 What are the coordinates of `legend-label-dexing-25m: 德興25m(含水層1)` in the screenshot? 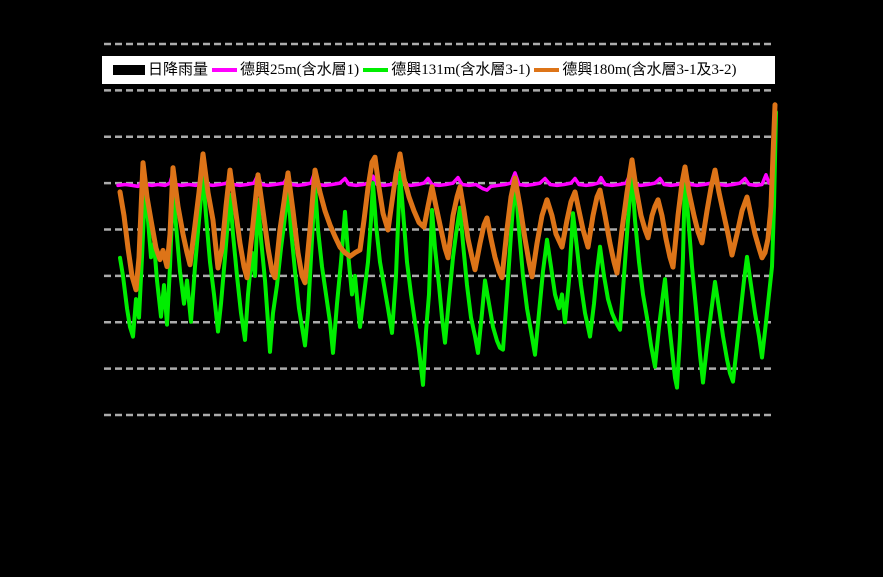 It's located at (300, 69).